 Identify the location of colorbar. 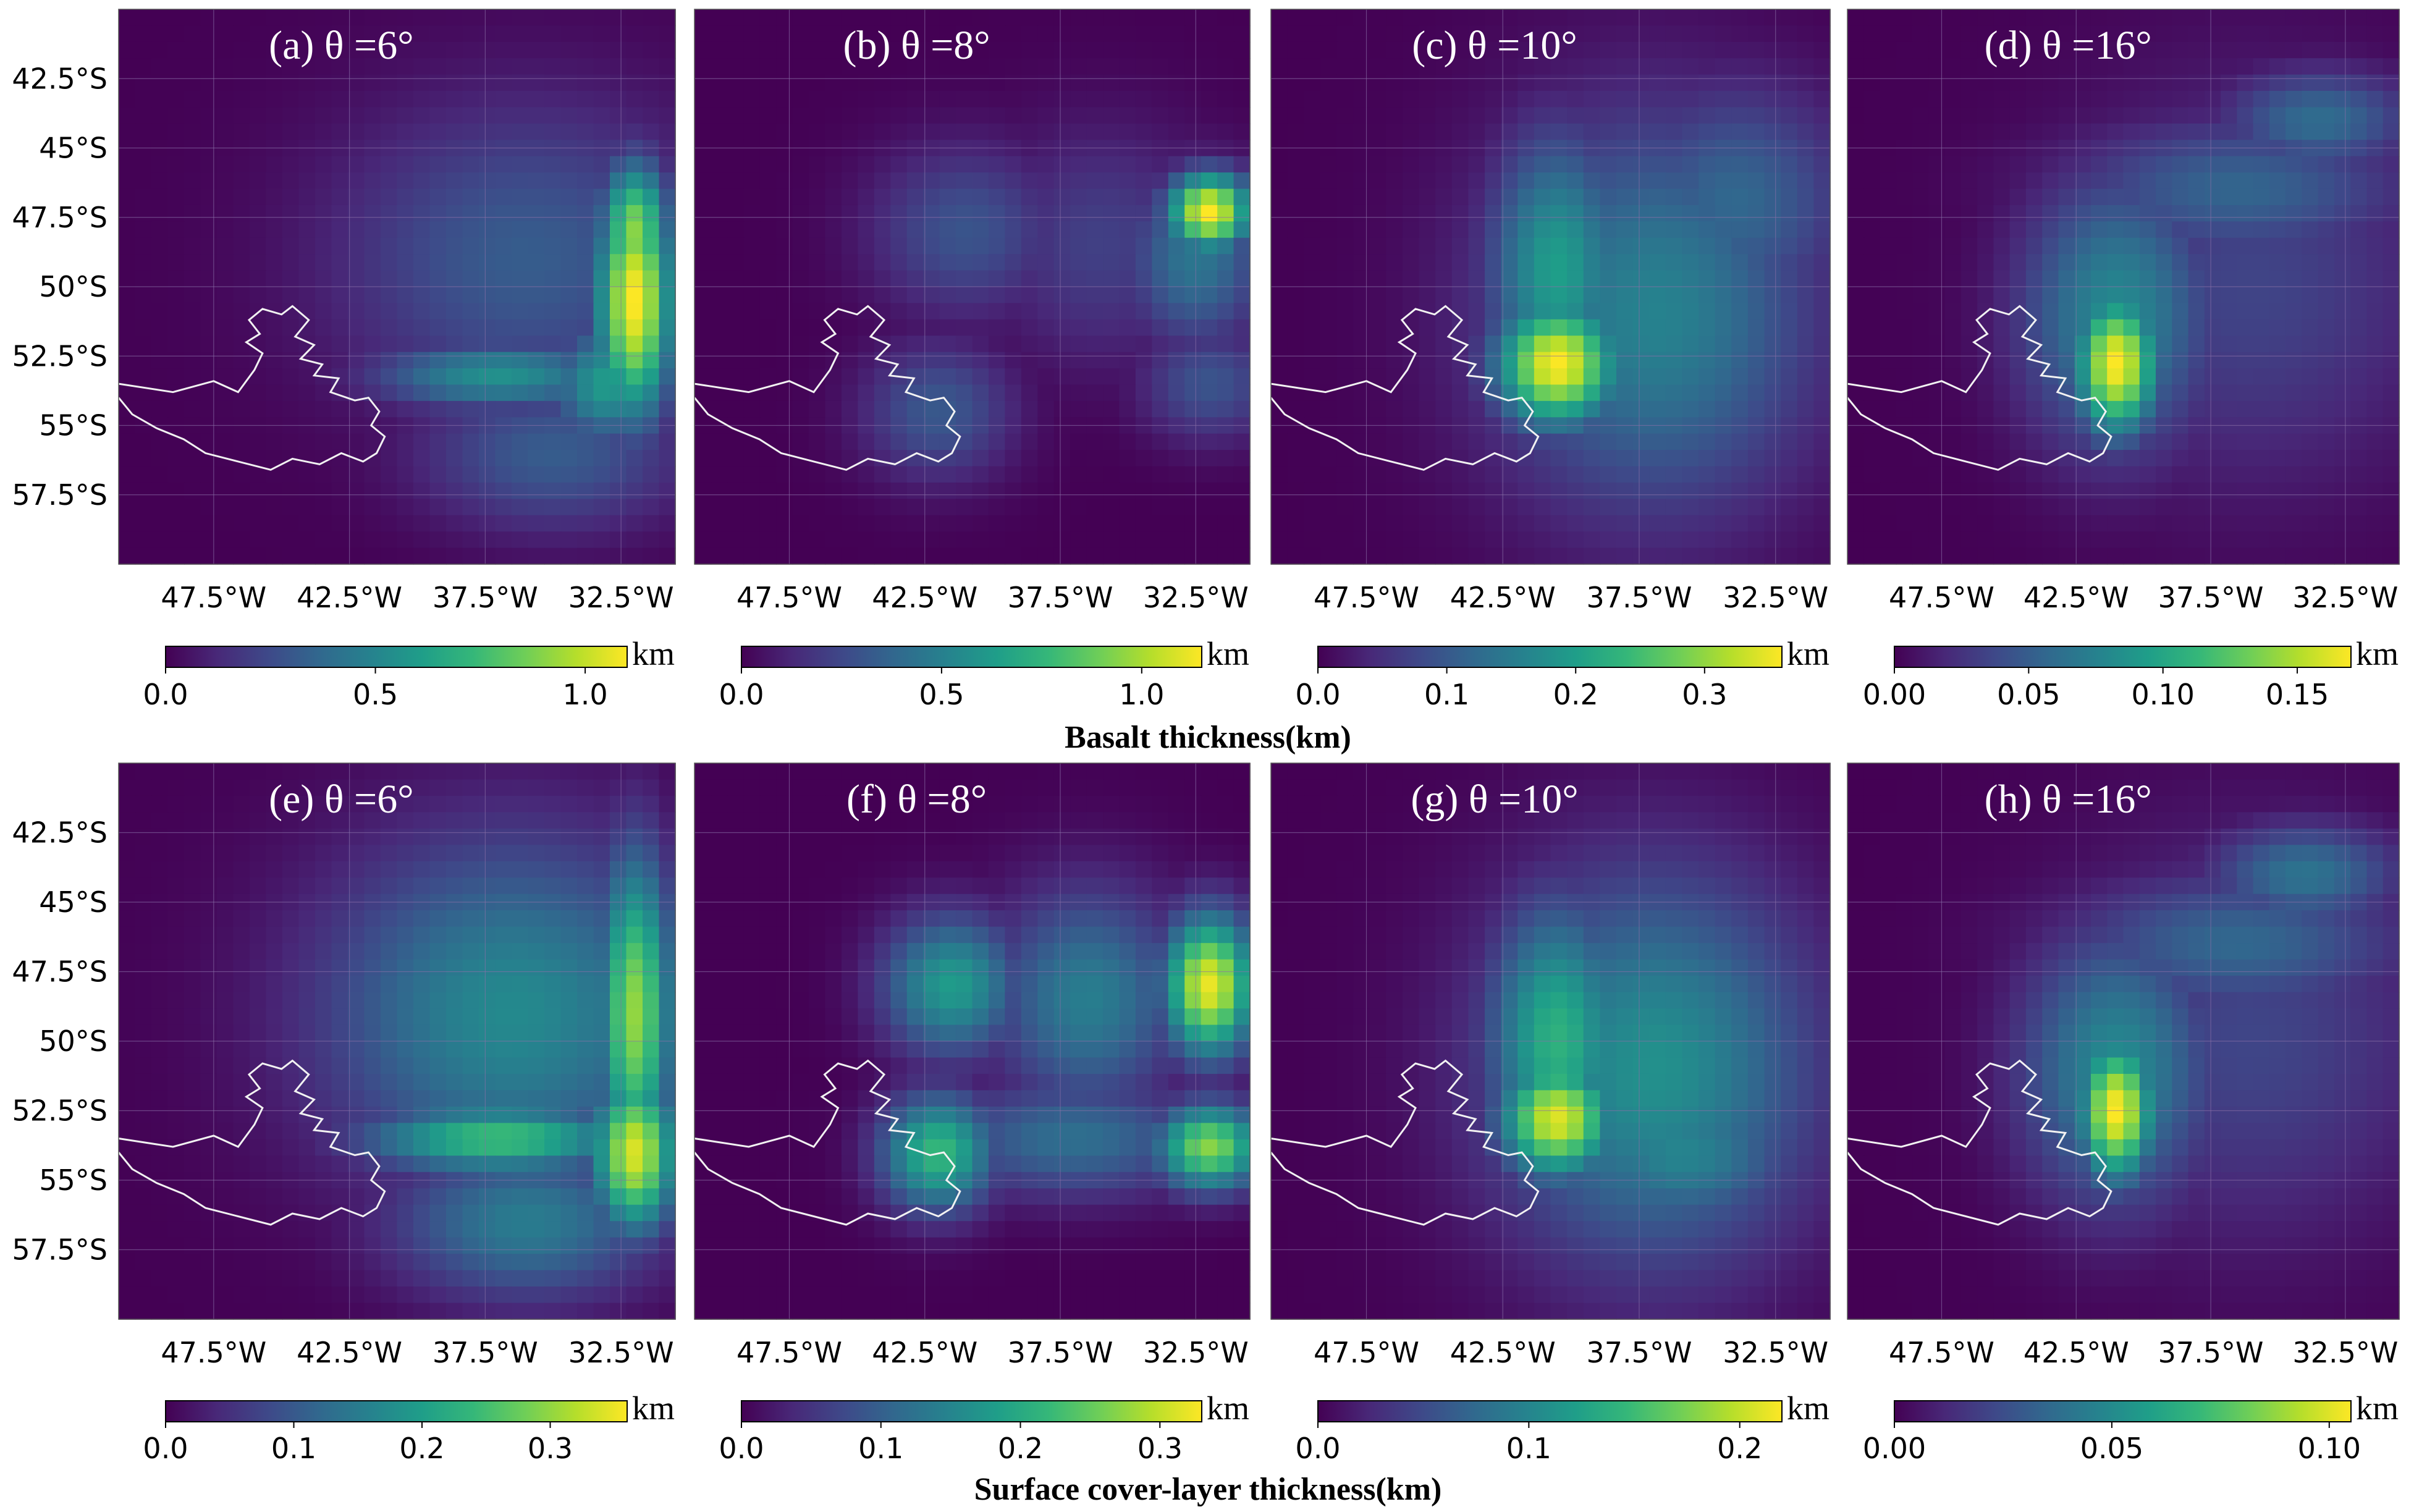
(396, 657).